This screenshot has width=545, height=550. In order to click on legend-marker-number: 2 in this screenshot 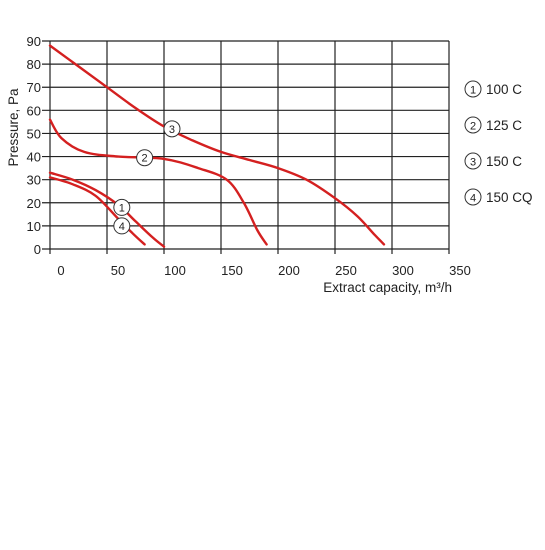, I will do `click(473, 127)`.